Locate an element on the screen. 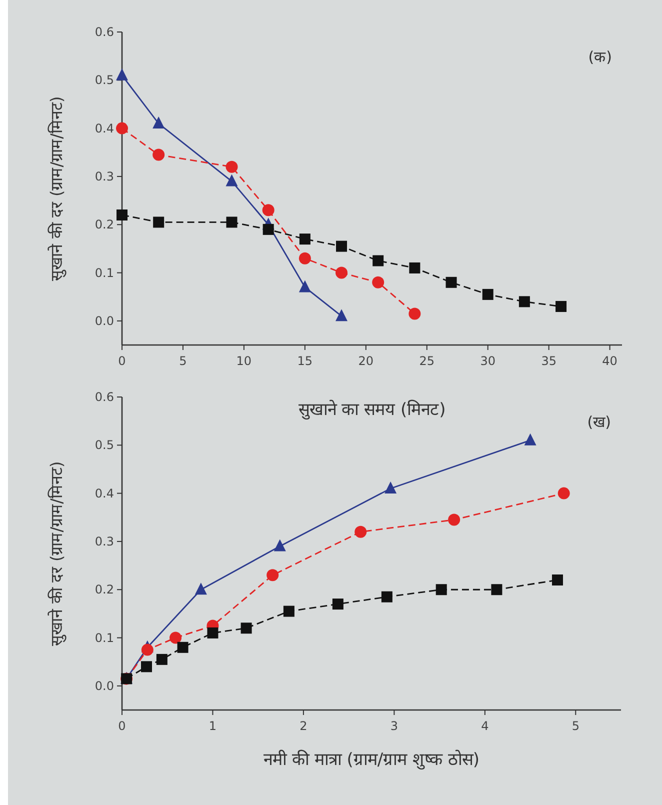 The height and width of the screenshot is (805, 662). x-tick-label: 35 is located at coordinates (548, 361).